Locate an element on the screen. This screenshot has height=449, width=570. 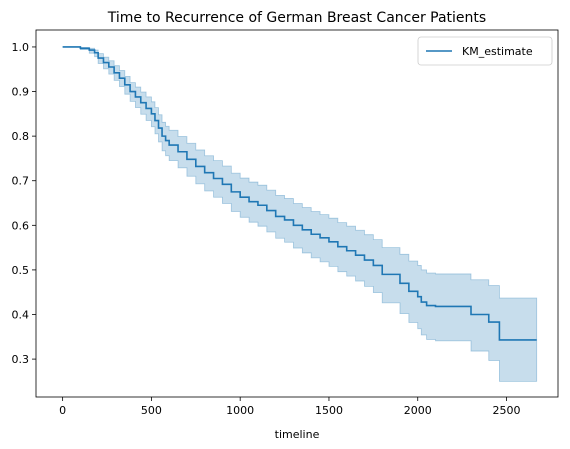
y-tick-label: 0.8 is located at coordinates (21, 136).